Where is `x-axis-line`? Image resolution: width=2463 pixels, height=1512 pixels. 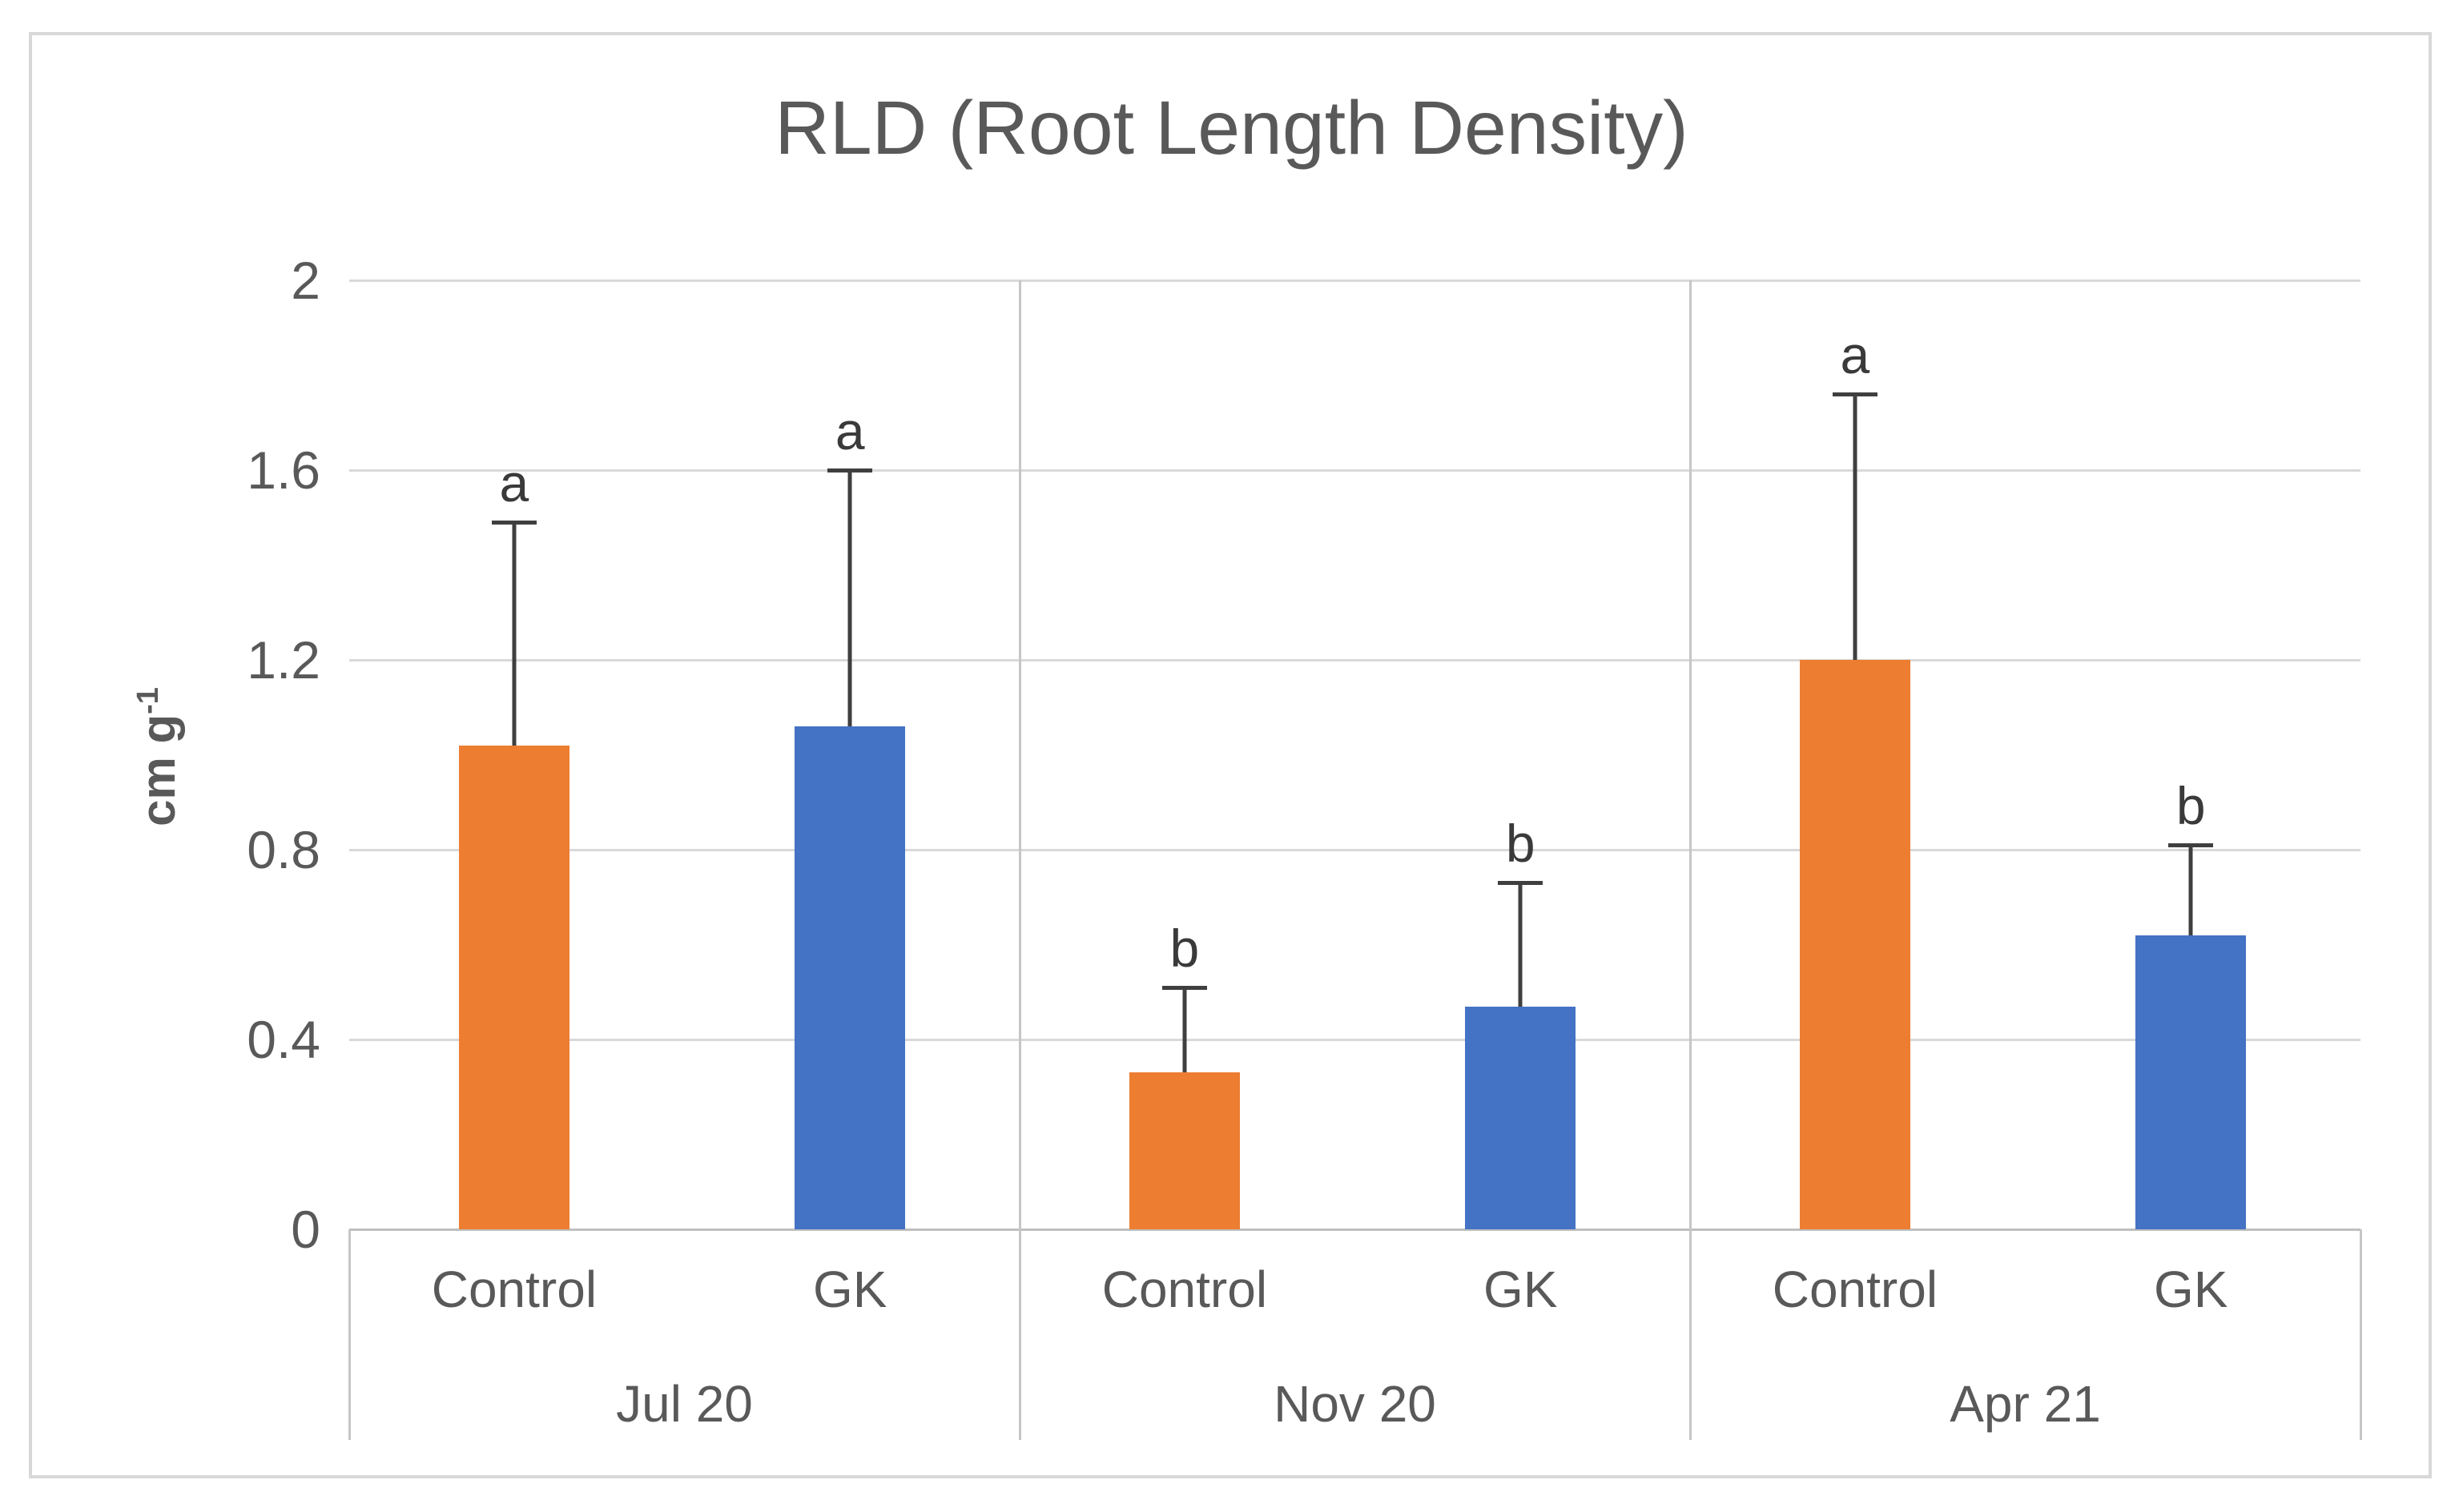 x-axis-line is located at coordinates (1354, 1229).